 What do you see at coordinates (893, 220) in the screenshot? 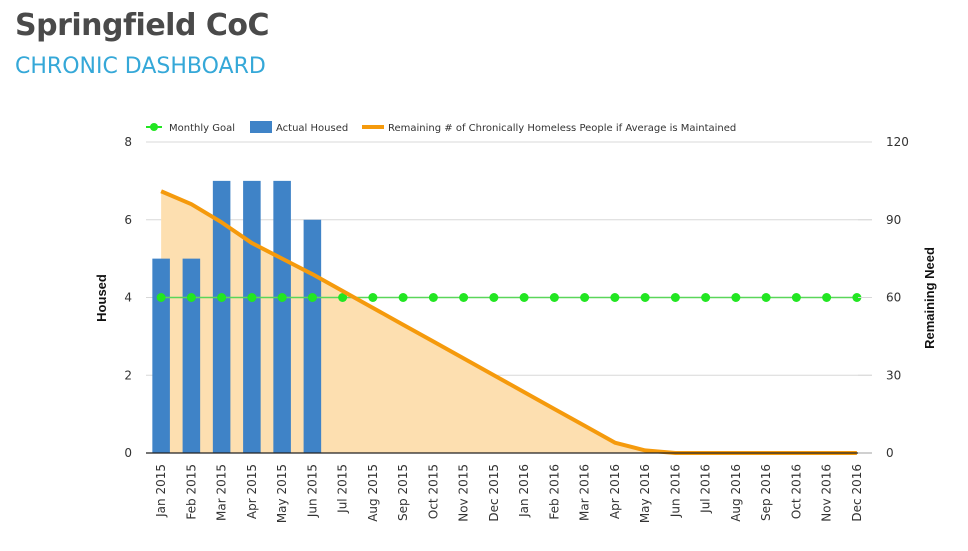
I see `y-right-tick-label: 90` at bounding box center [893, 220].